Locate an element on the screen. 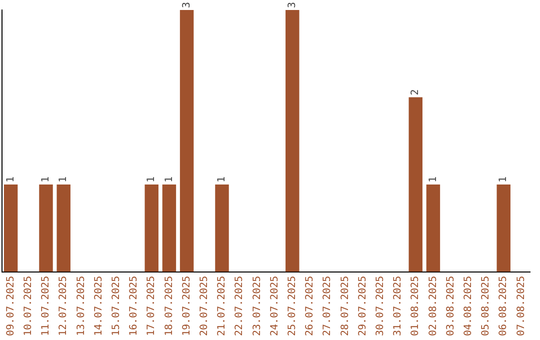 Image resolution: width=540 pixels, height=340 pixels. x-tick-label: 05.08.2025 is located at coordinates (486, 306).